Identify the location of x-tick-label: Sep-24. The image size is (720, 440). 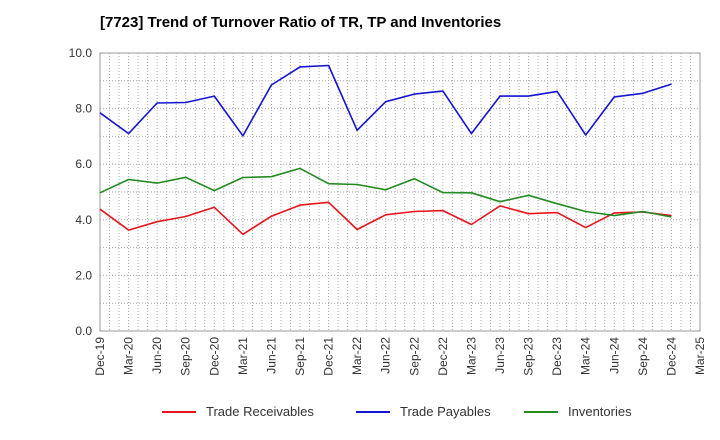
(643, 356).